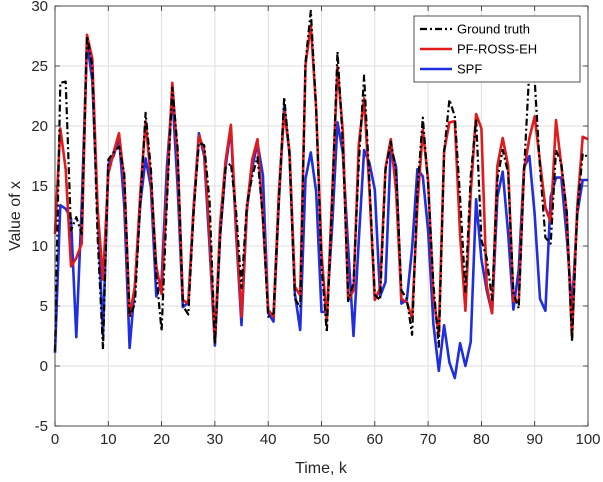  I want to click on y-tick-label: 15, so click(39, 186).